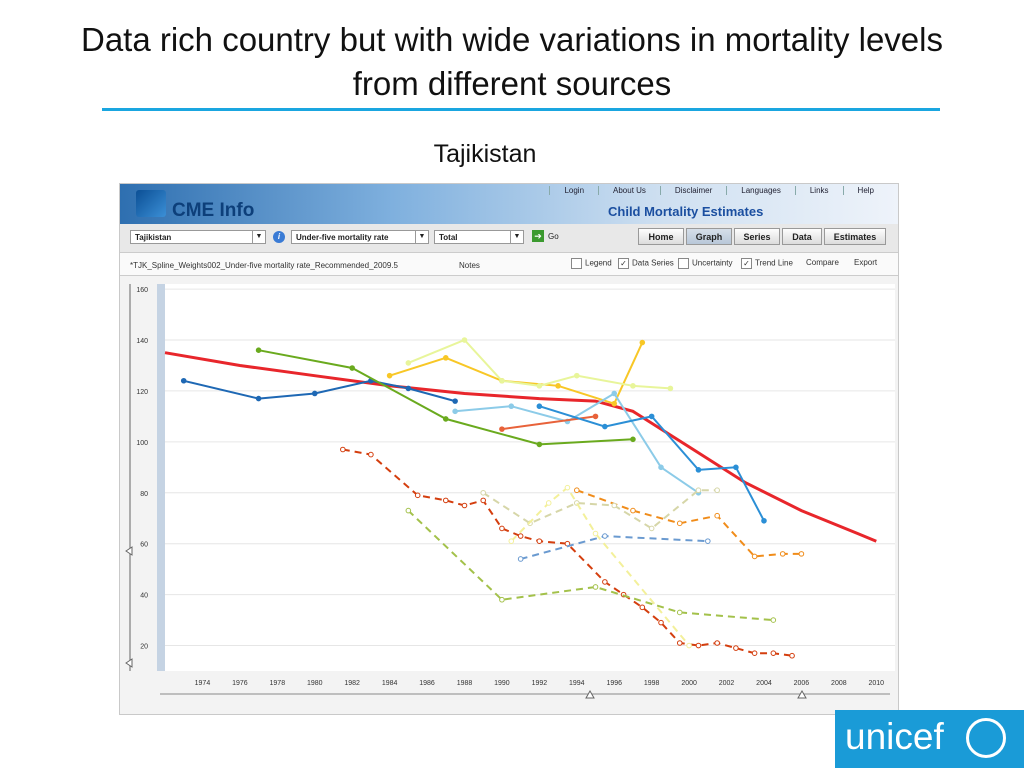  I want to click on nav-home-button: Home, so click(661, 236).